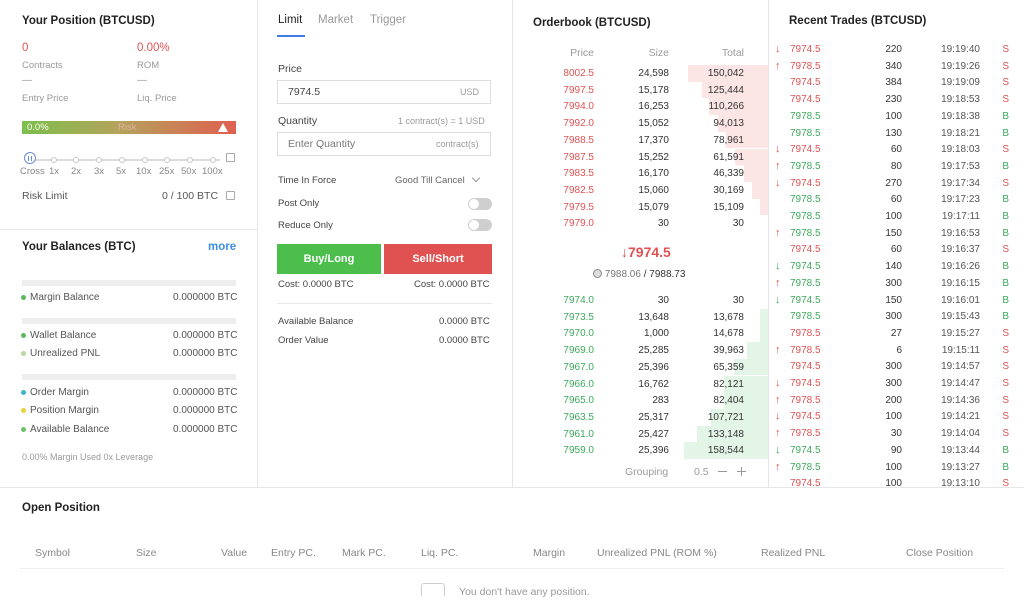  I want to click on trade-time: 19:18:03, so click(960, 150).